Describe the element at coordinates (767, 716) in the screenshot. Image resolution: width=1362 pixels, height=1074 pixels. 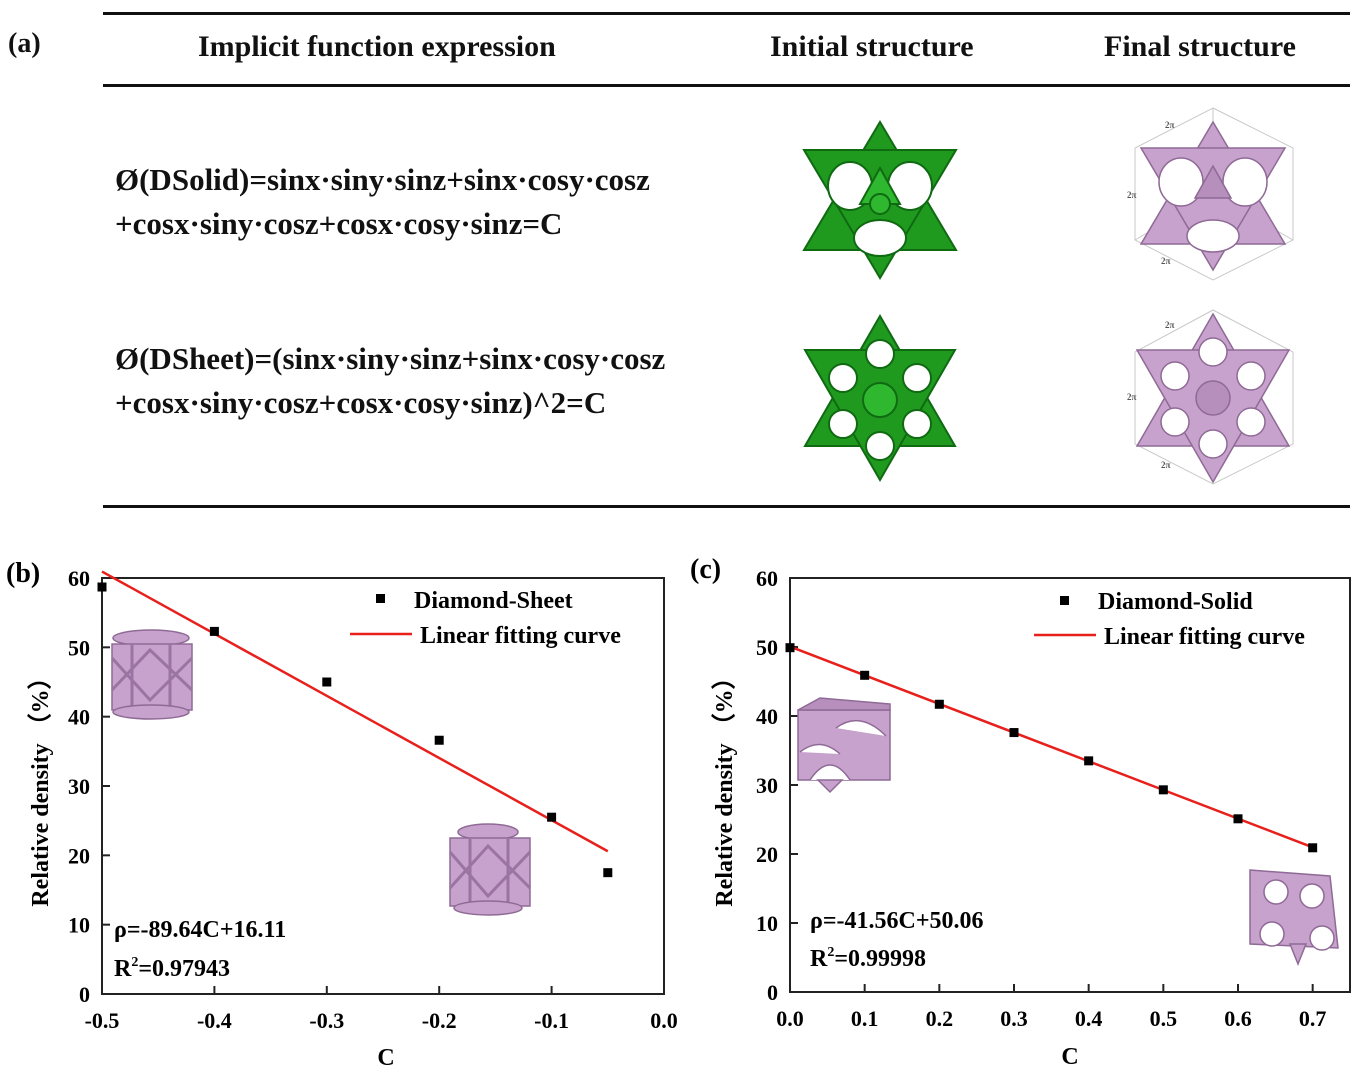
I see `chart-c-ytick-label: 40` at that location.